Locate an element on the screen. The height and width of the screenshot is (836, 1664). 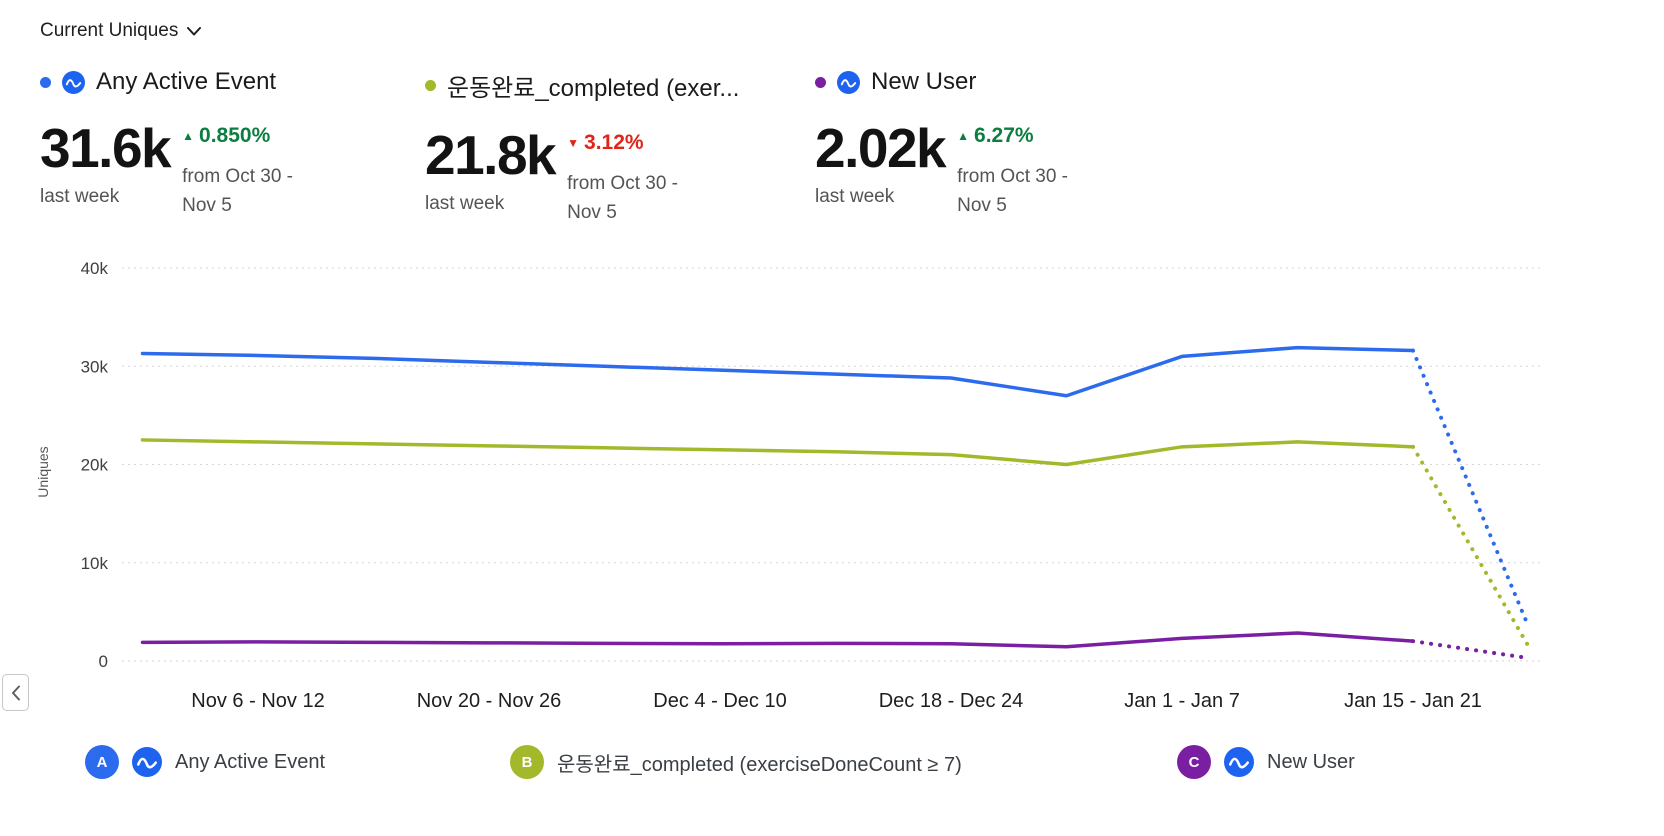
y-tick-label: 20k is located at coordinates (95, 465).